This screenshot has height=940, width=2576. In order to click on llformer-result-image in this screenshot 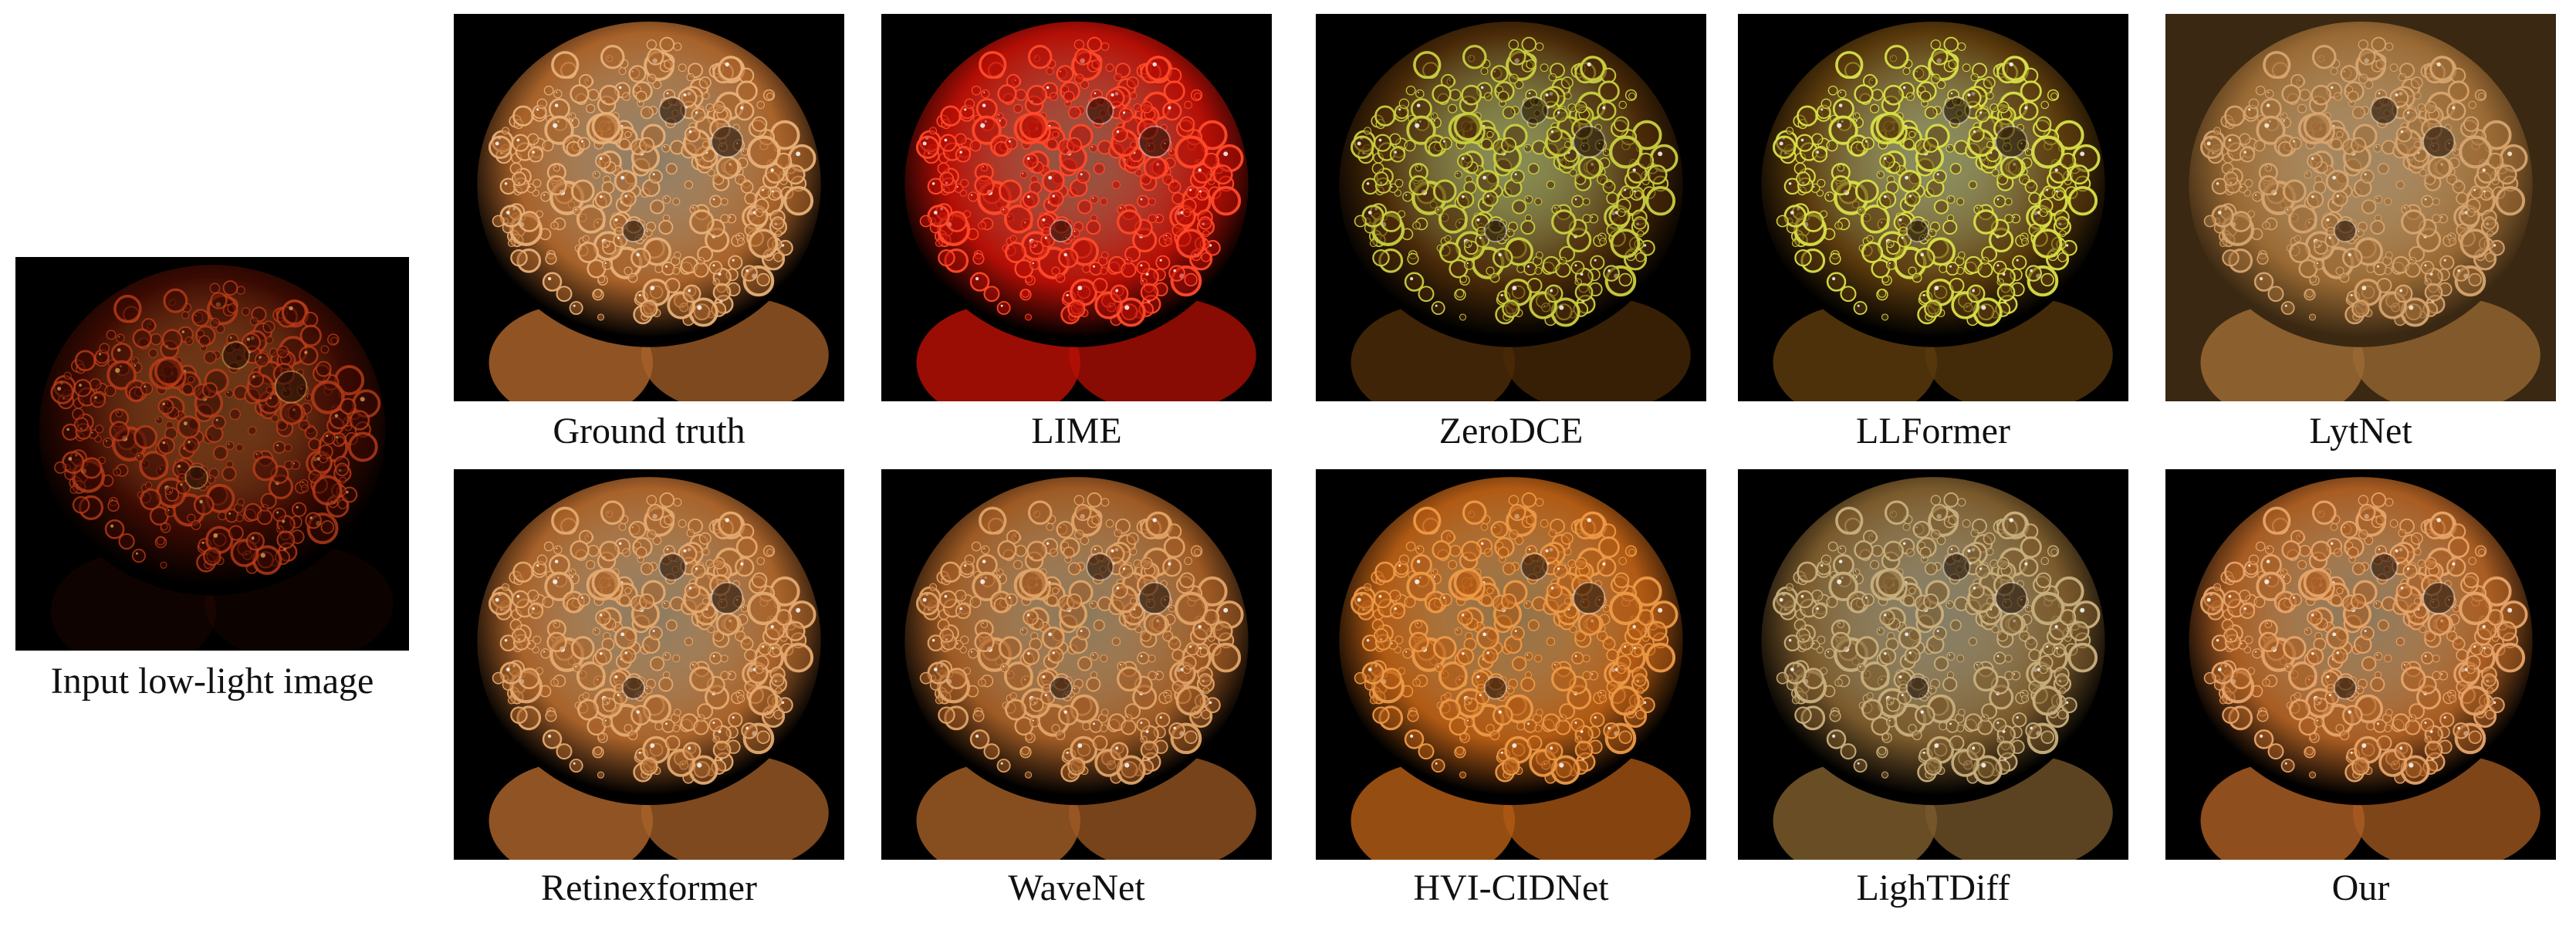, I will do `click(1933, 207)`.